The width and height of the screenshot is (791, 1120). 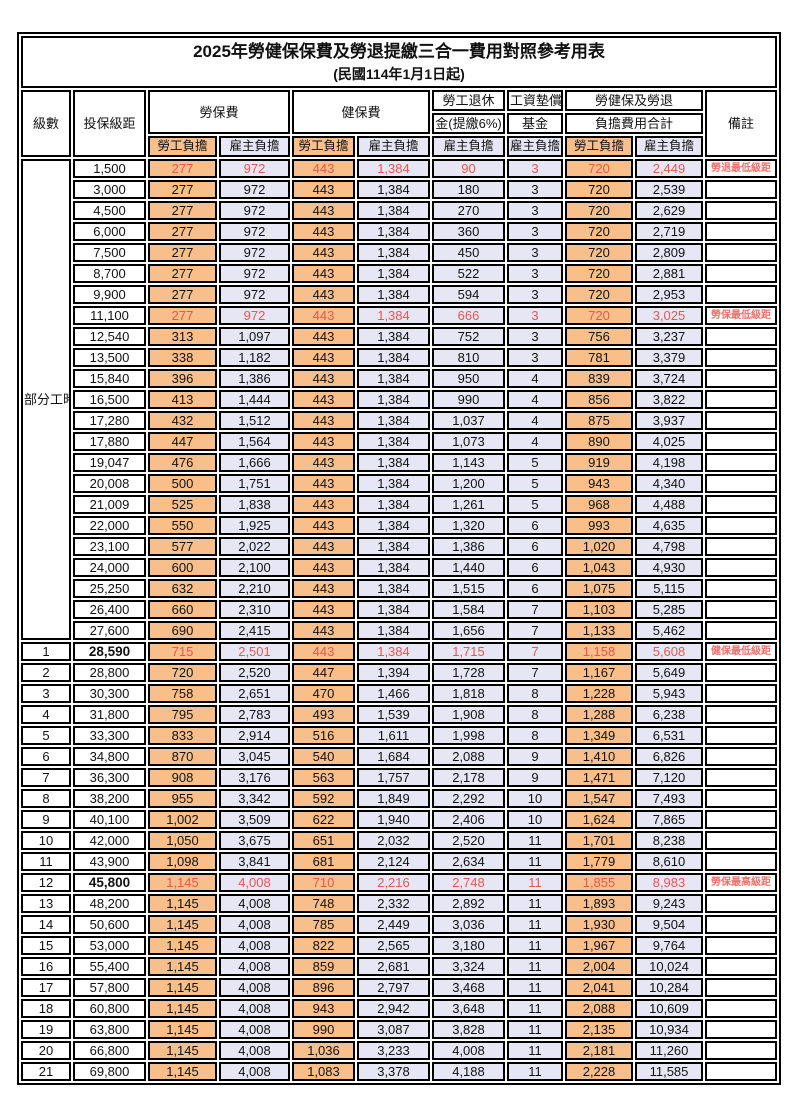 I want to click on header-pension-line1: 勞工退休, so click(x=468, y=100).